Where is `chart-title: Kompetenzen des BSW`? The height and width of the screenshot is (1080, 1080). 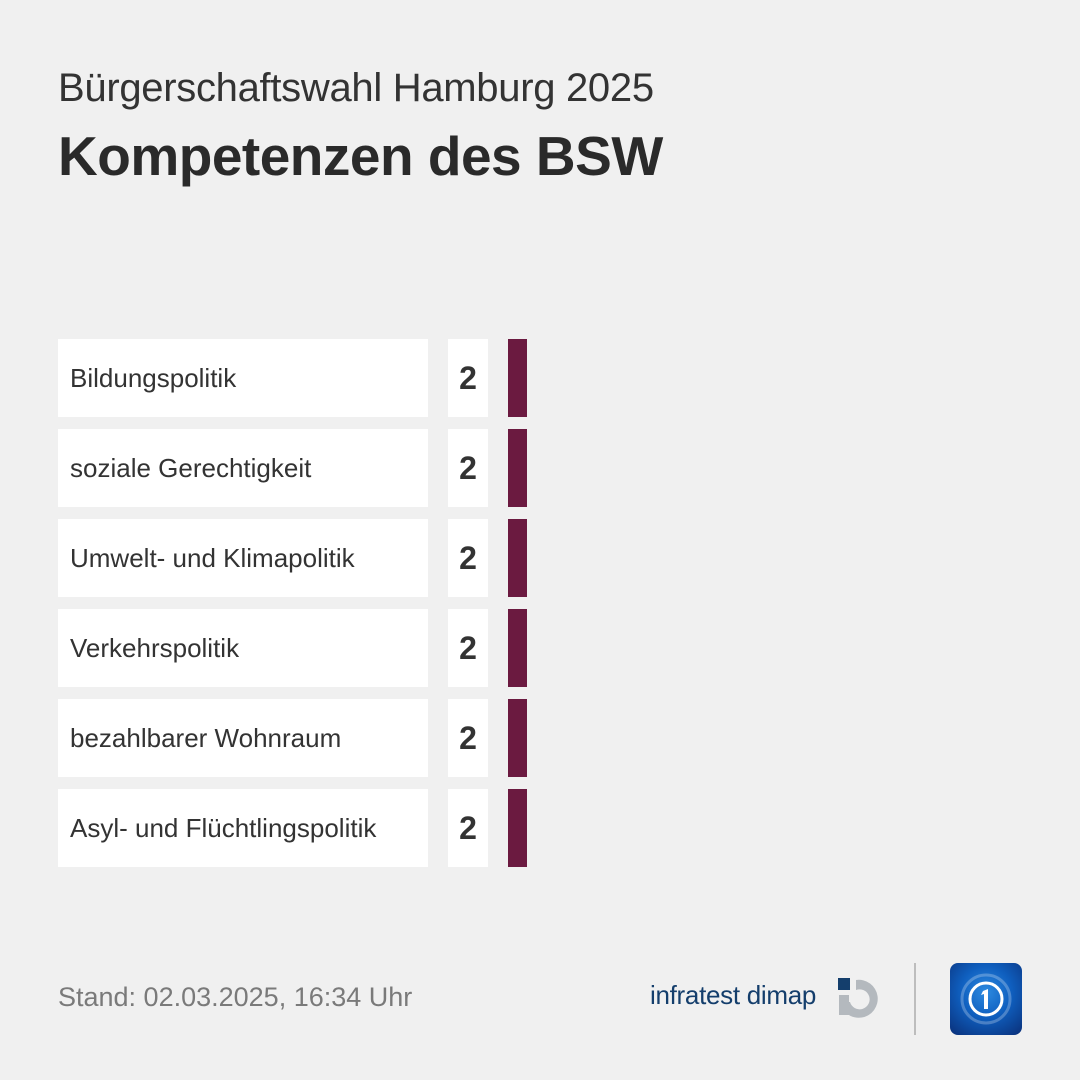
chart-title: Kompetenzen des BSW is located at coordinates (360, 156).